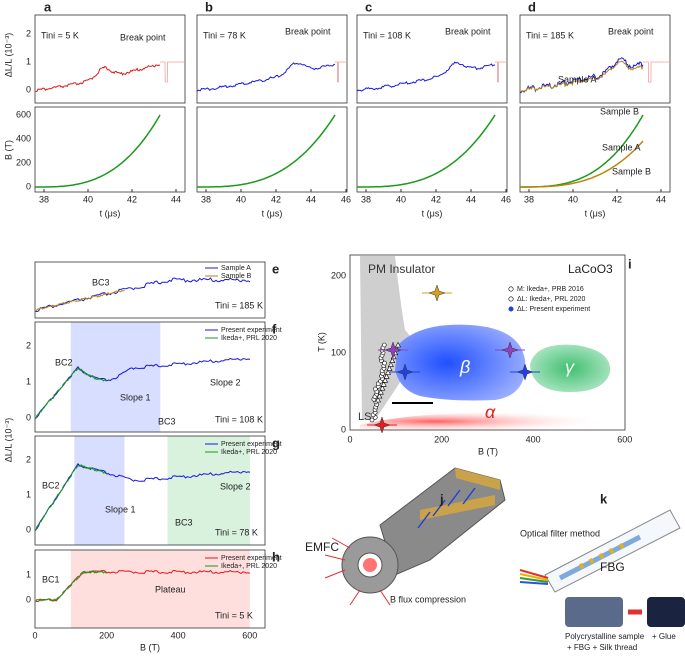 This screenshot has height=656, width=685. What do you see at coordinates (23, 114) in the screenshot?
I see `y-tick-label: 600` at bounding box center [23, 114].